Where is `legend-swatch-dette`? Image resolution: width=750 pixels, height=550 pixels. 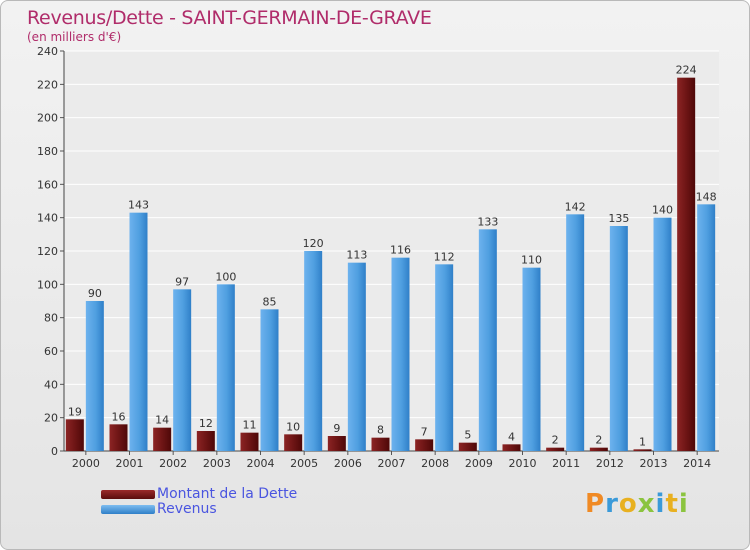 legend-swatch-dette is located at coordinates (128, 494).